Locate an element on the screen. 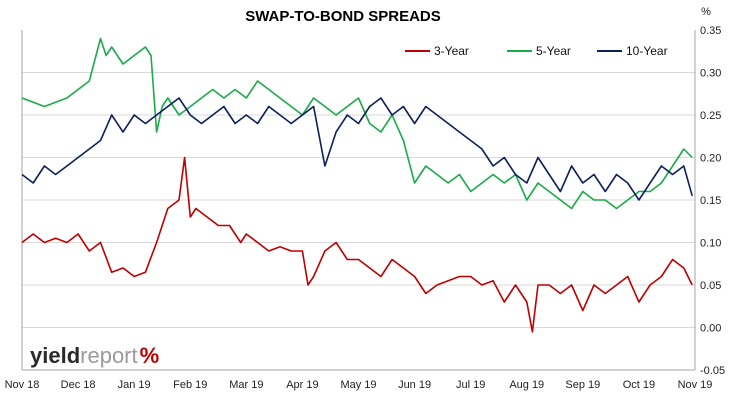  y-tick-label: 0.20 is located at coordinates (710, 159).